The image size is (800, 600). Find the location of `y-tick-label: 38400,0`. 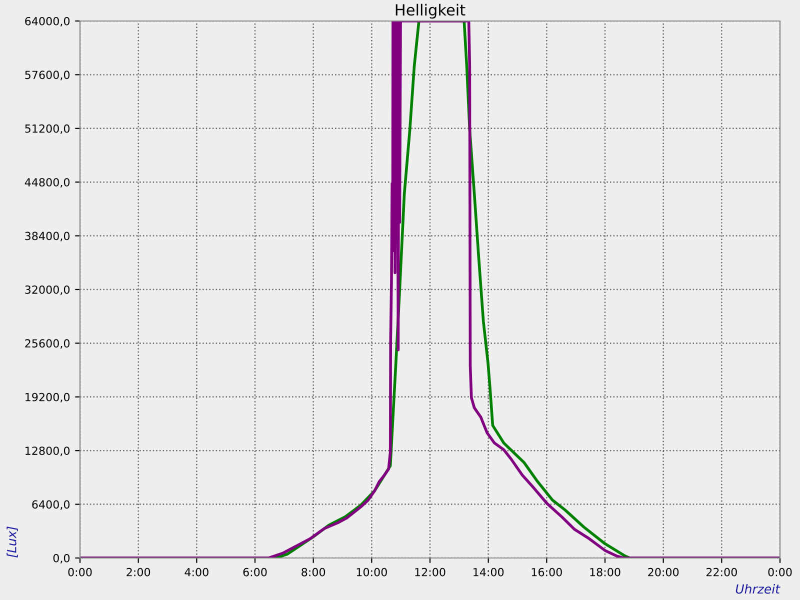

y-tick-label: 38400,0 is located at coordinates (47, 237).